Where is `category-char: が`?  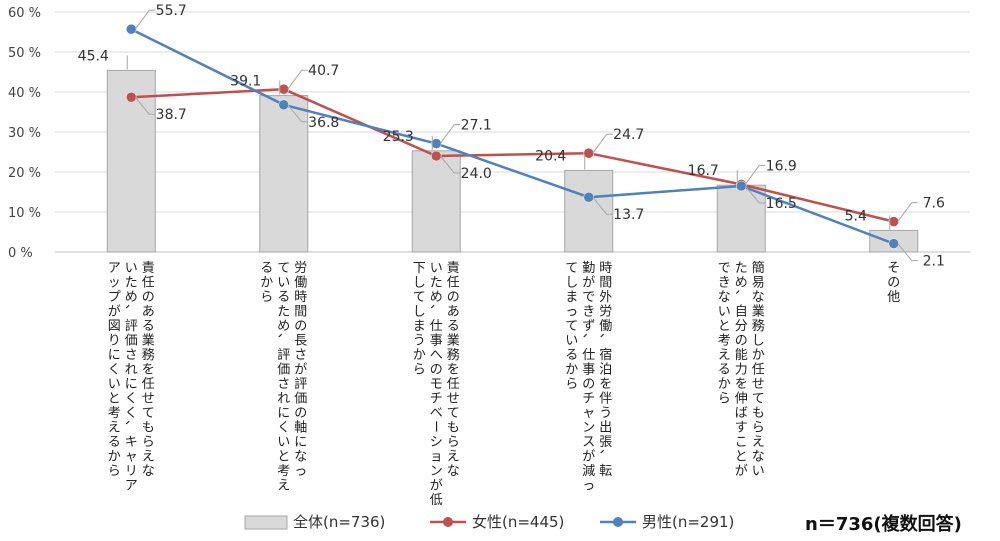
category-char: が is located at coordinates (588, 457).